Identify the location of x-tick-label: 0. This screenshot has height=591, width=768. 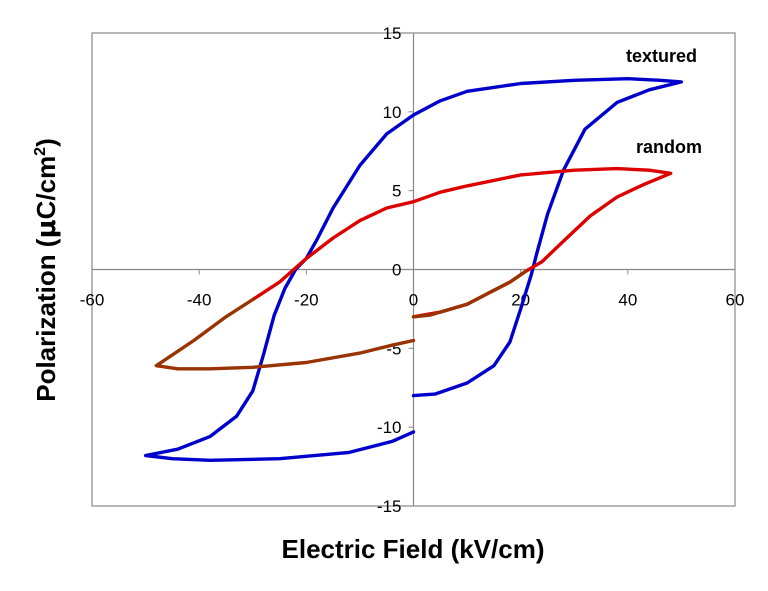
(413, 300).